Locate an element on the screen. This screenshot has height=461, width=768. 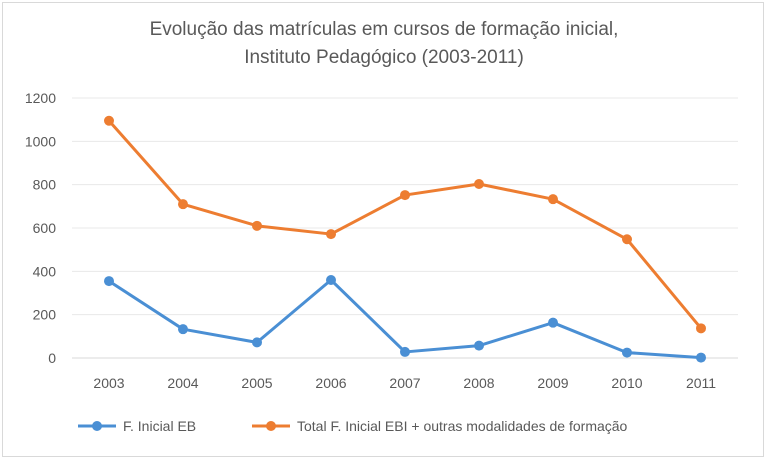
y-tick-label-600: 600 is located at coordinates (45, 228).